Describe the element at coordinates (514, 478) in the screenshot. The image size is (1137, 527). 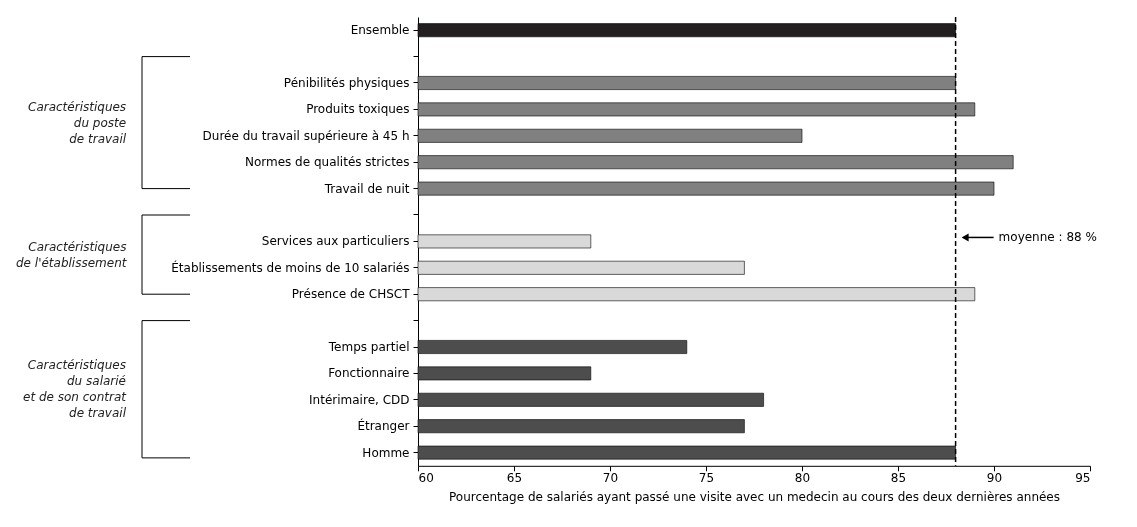
I see `x-tick-label: 65` at that location.